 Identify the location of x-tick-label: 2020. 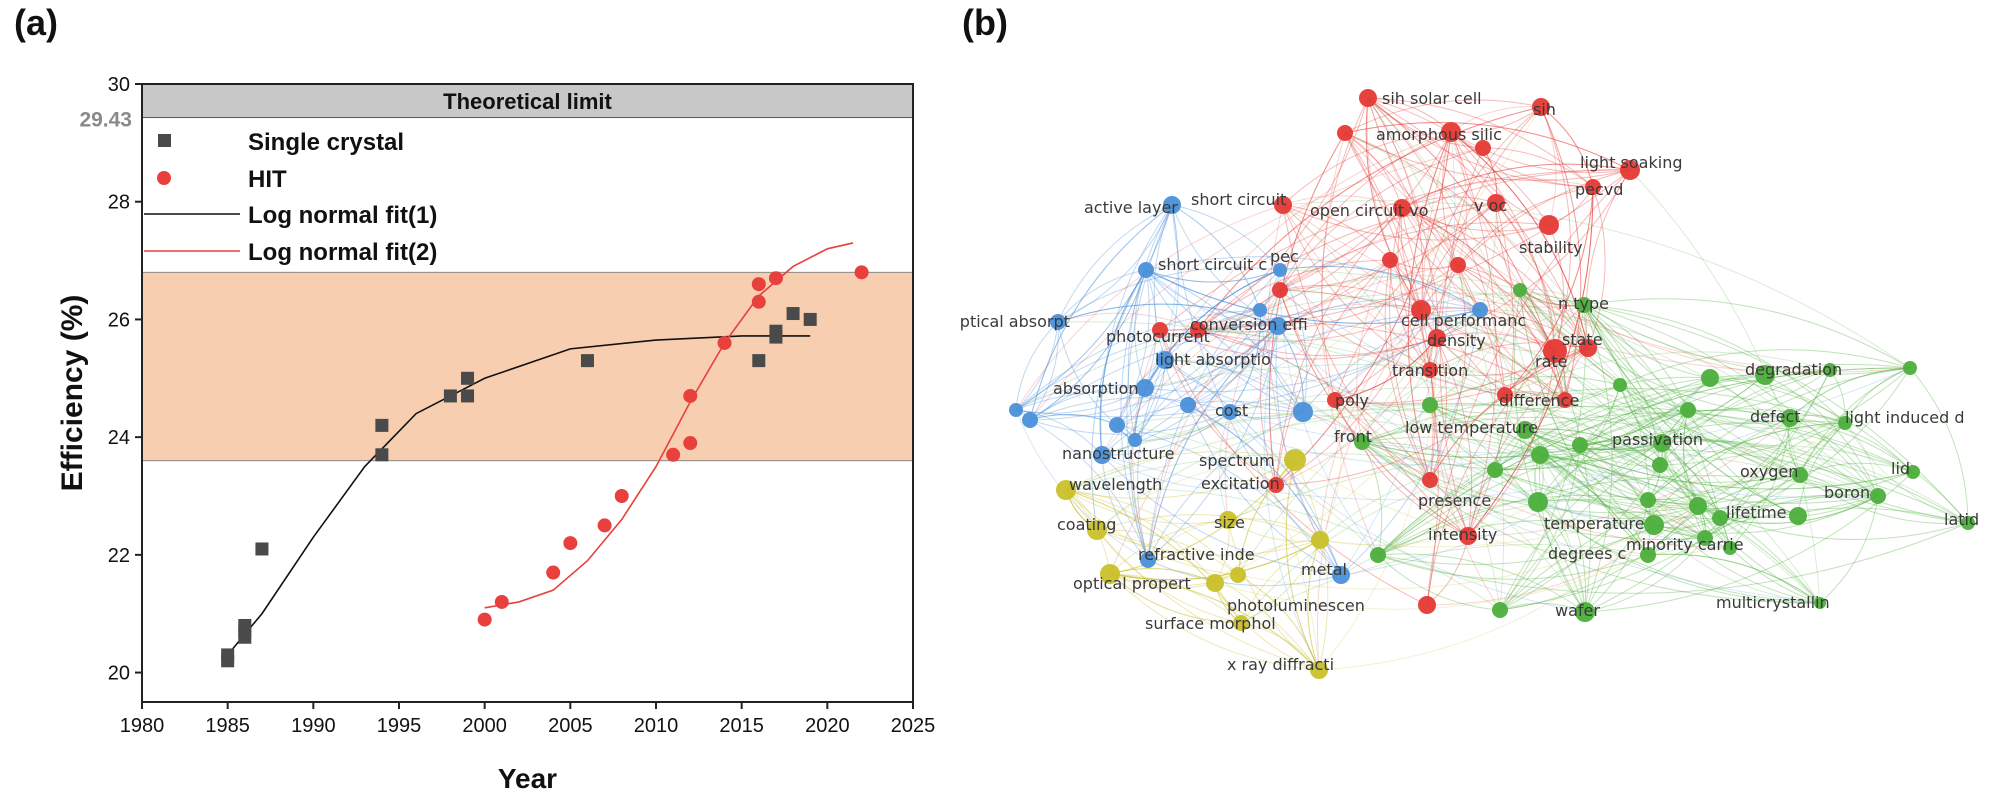
(827, 726).